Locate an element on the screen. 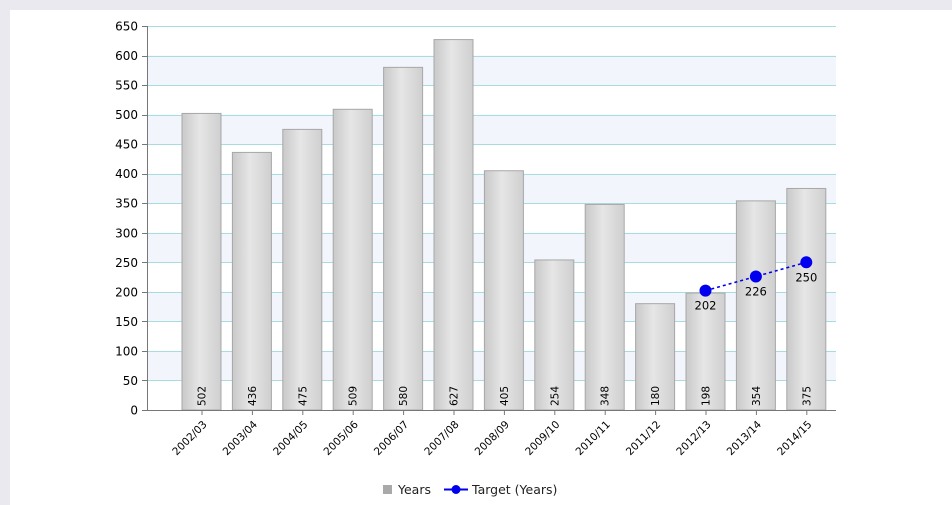  line-series-target: 202 226 250 is located at coordinates (756, 284).